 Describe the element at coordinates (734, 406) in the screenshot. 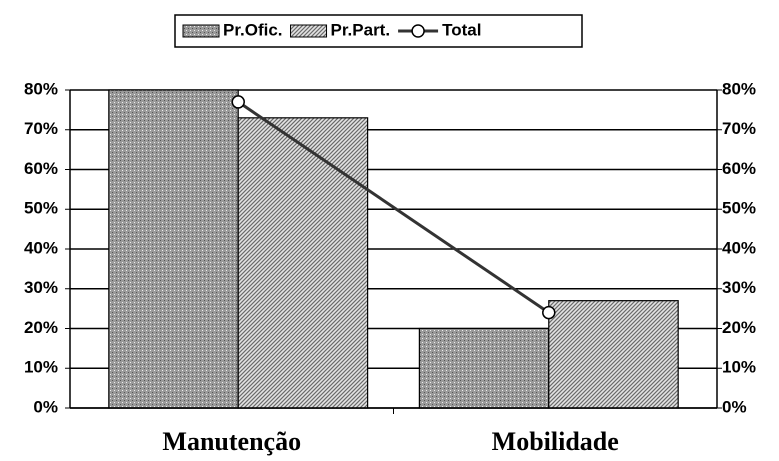

I see `y2-tick-label: 0%` at that location.